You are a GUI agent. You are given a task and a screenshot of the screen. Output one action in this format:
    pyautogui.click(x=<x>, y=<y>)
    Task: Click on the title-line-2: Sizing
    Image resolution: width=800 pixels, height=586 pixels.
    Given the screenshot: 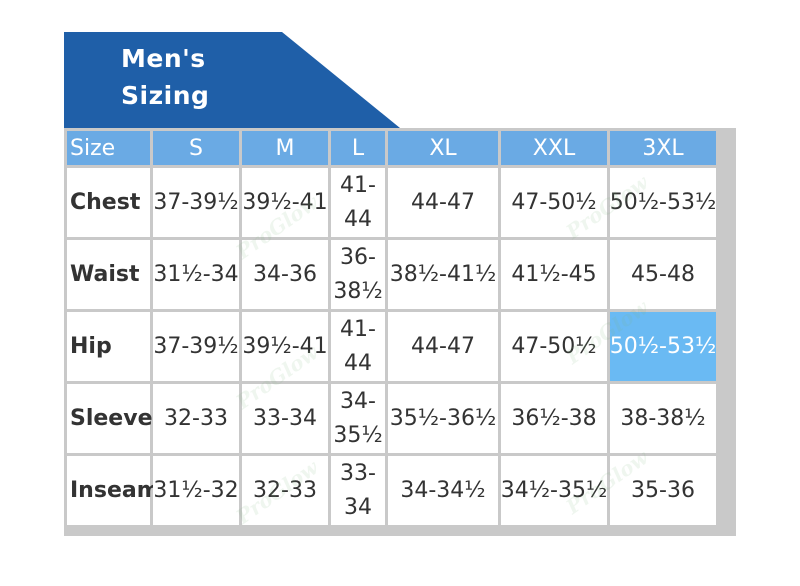 What is the action you would take?
    pyautogui.click(x=165, y=95)
    